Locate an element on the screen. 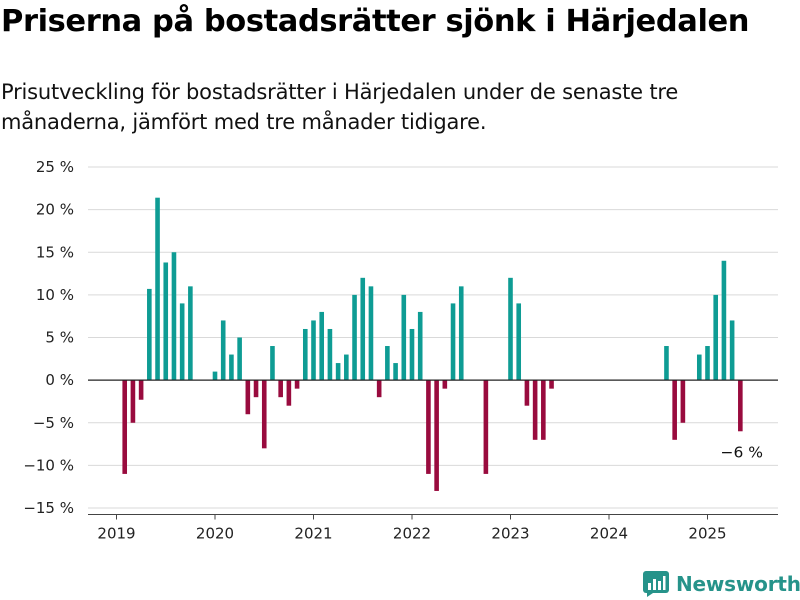  y-tick-label: −5 % is located at coordinates (53, 423).